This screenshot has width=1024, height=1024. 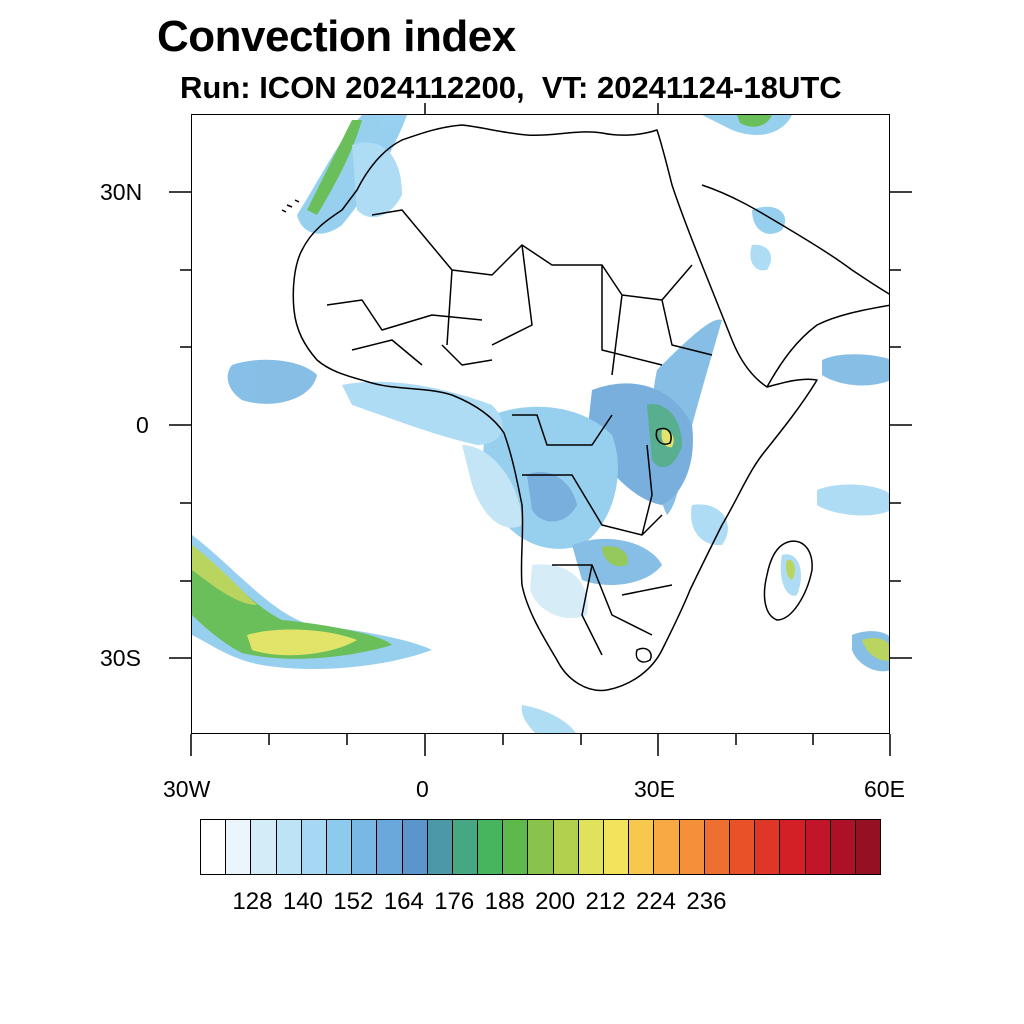 I want to click on convection-area-indian-3-core, so click(x=875, y=649).